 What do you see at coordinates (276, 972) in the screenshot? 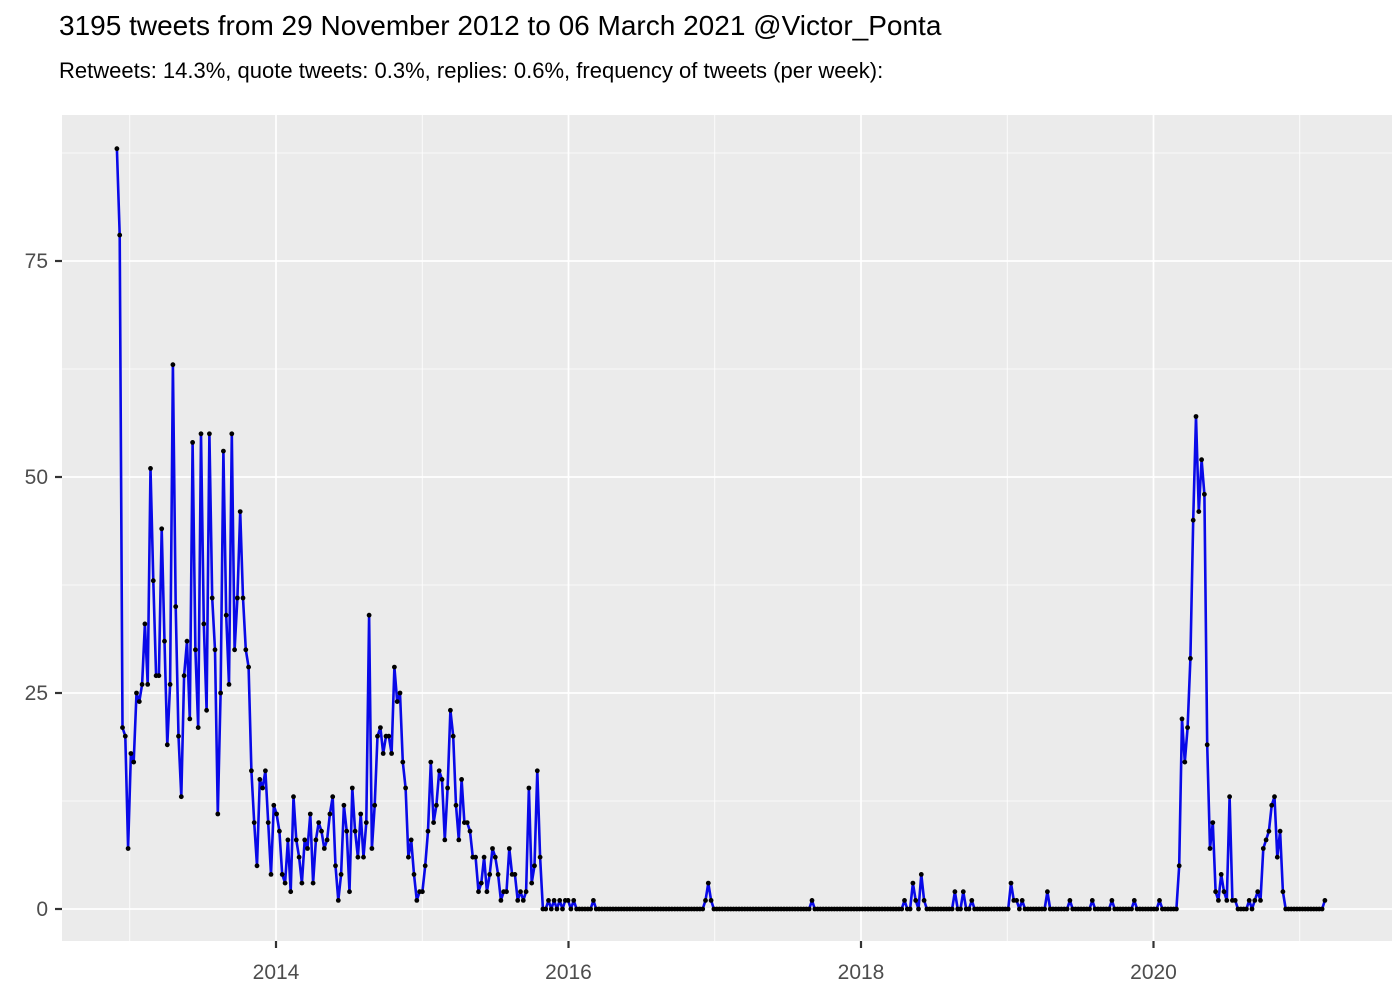
I see `x-axis-label: 2014` at bounding box center [276, 972].